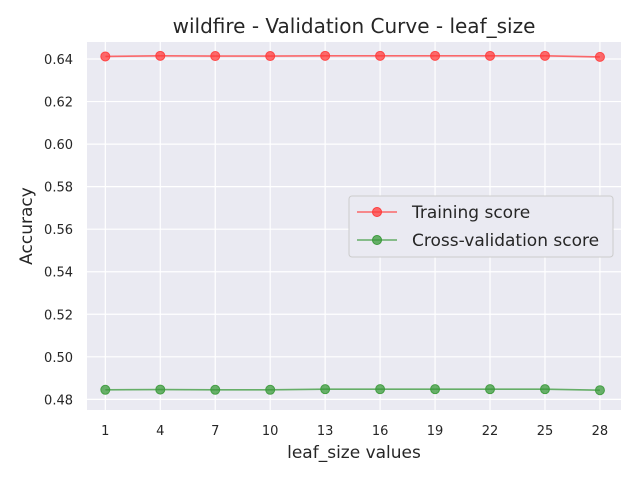 The height and width of the screenshot is (480, 640). I want to click on x-tick-label: 22, so click(490, 431).